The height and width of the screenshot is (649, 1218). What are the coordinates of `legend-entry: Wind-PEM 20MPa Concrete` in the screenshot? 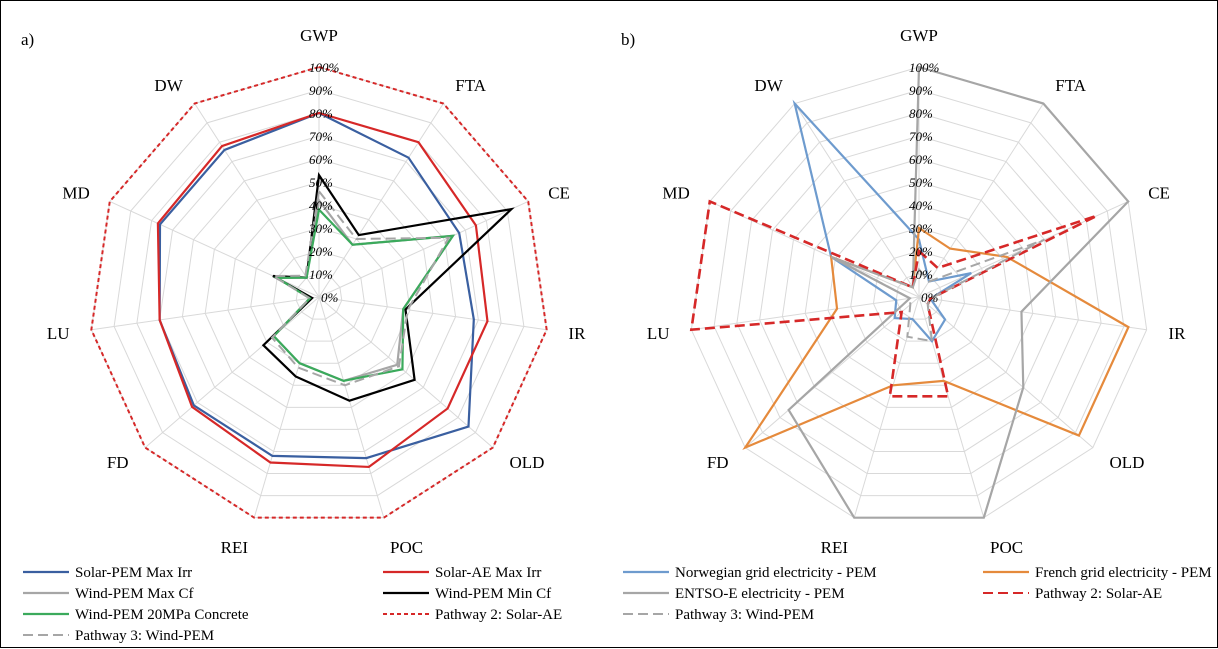 It's located at (162, 615).